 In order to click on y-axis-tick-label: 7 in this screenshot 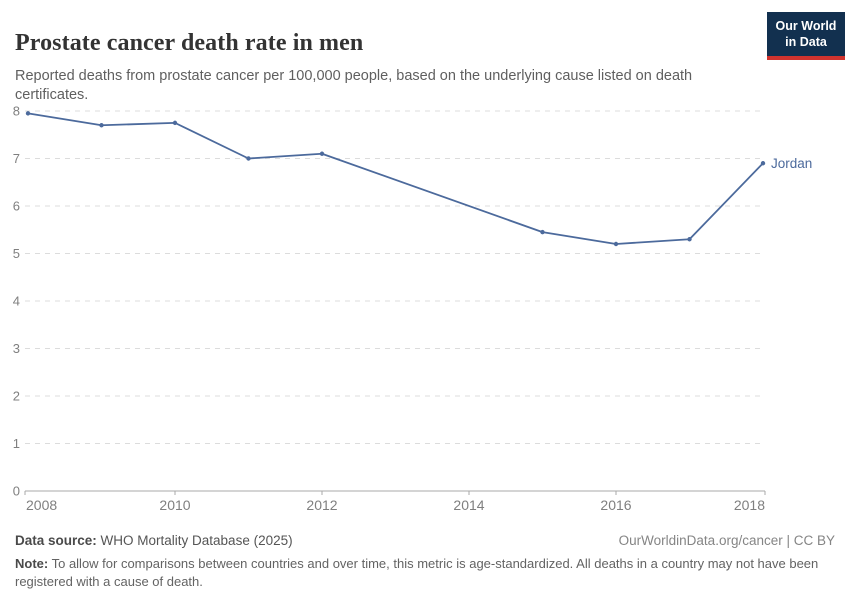, I will do `click(16, 158)`.